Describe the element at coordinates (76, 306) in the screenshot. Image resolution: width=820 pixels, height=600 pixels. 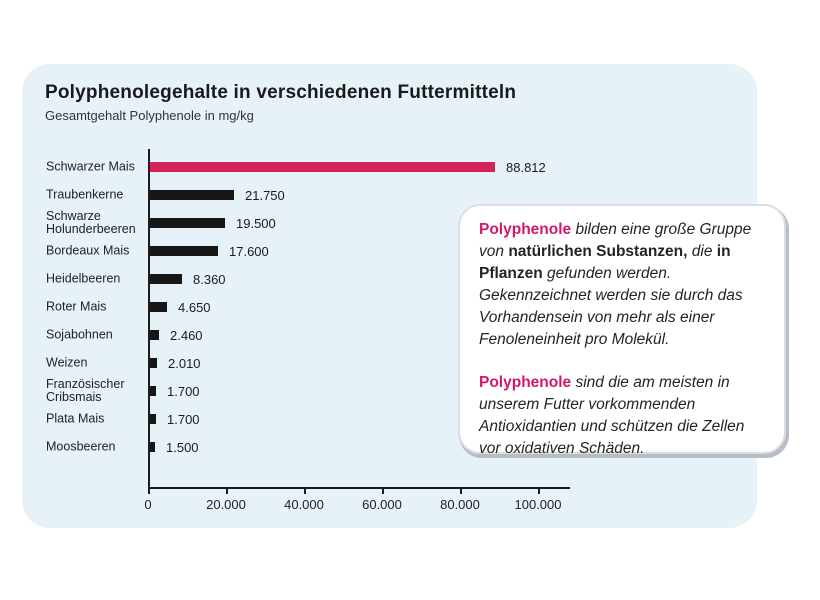
I see `category-label: Roter Mais` at that location.